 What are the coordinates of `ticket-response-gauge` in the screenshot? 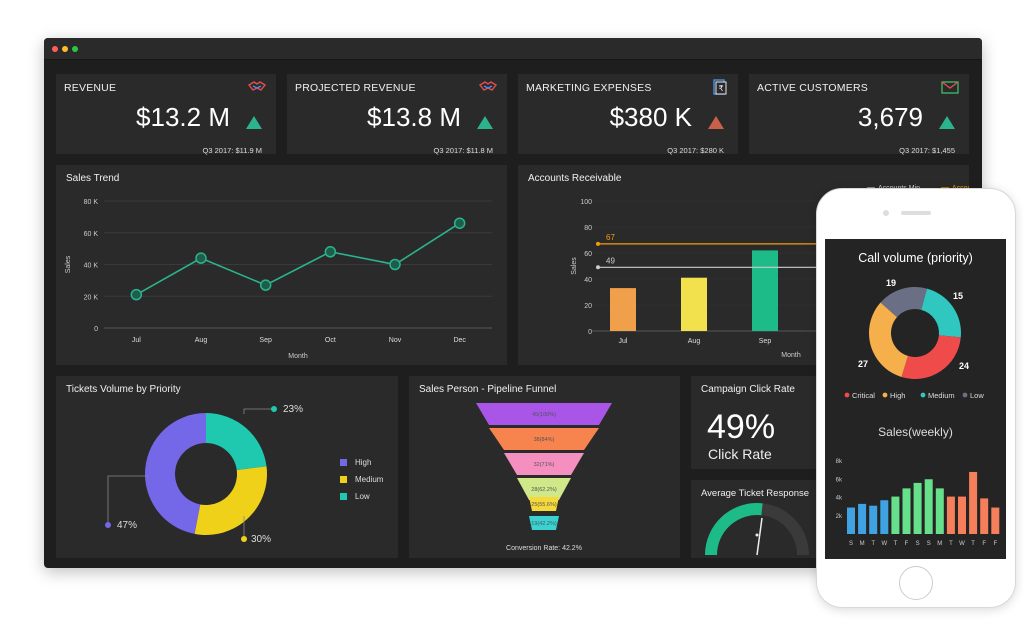 It's located at (757, 529).